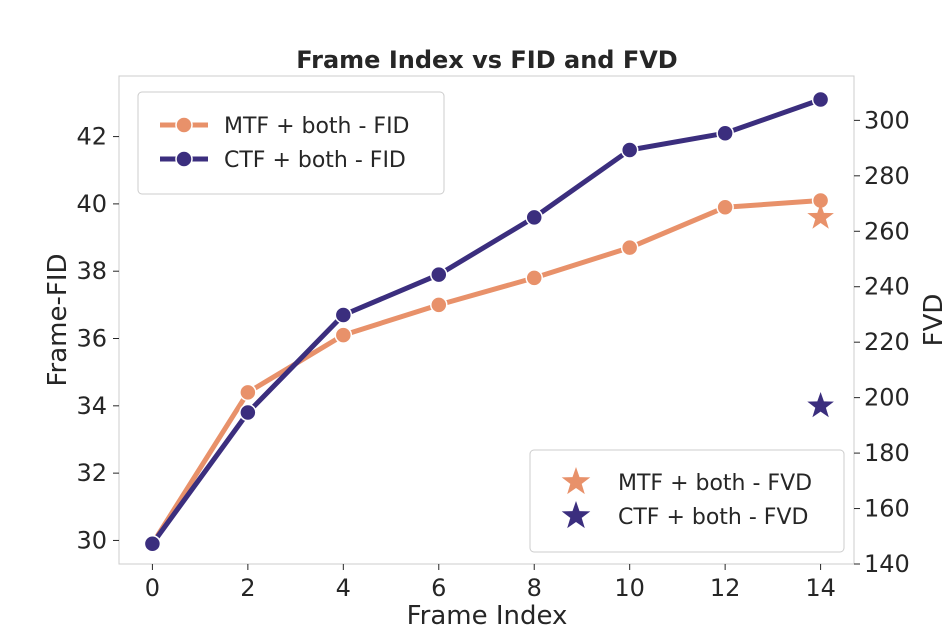 This screenshot has height=634, width=952. I want to click on legend-fvd-box, so click(687, 501).